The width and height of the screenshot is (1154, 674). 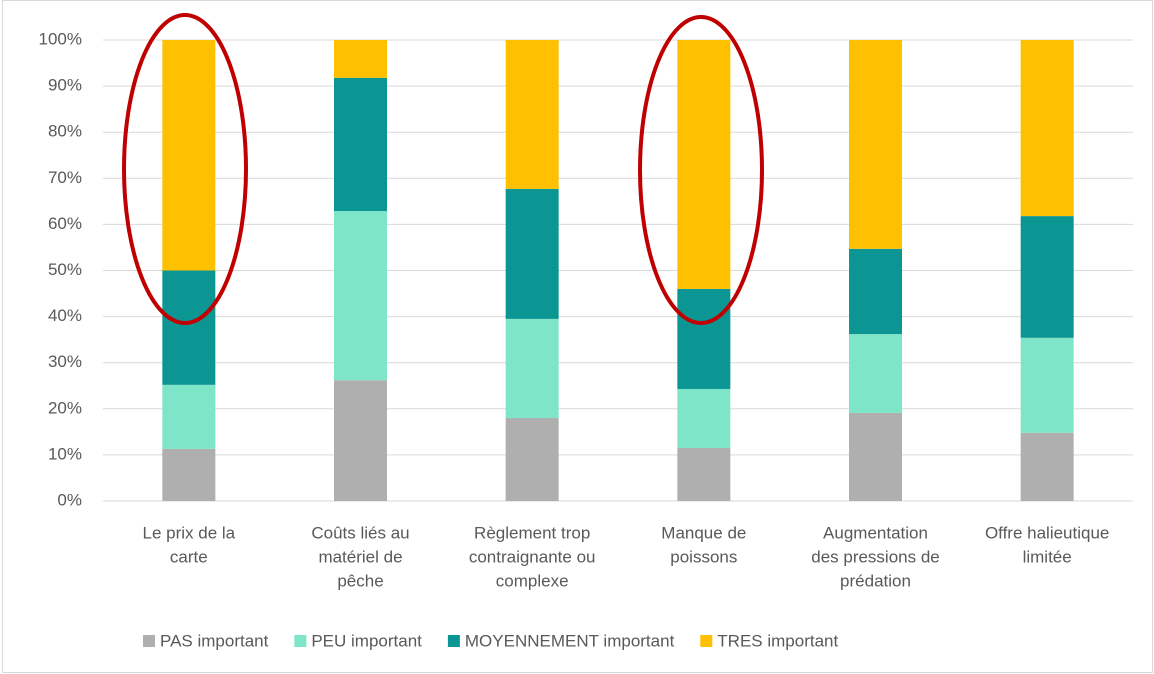 I want to click on y-tick-label: 40%, so click(x=65, y=315).